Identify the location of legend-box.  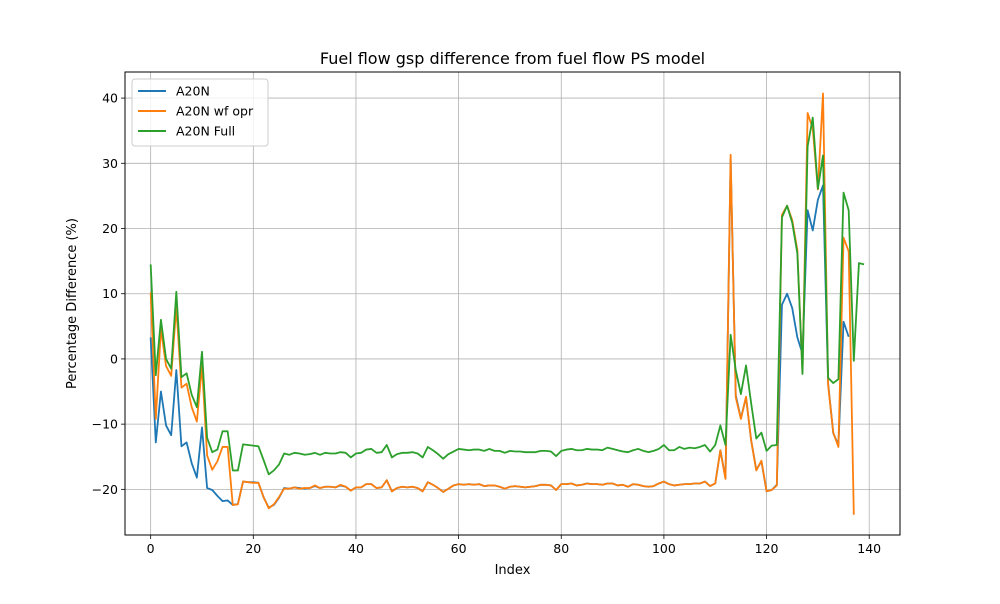
(200, 112).